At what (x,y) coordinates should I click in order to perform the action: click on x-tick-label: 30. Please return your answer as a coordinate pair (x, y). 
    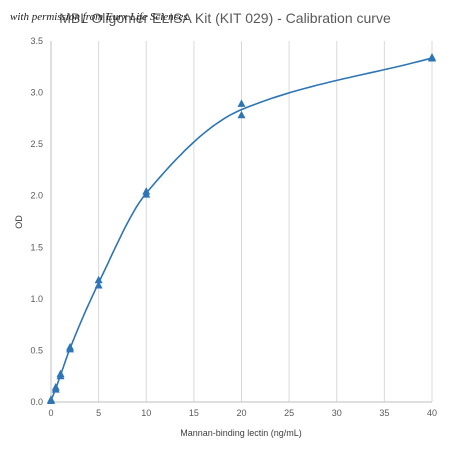
    Looking at the image, I should click on (337, 413).